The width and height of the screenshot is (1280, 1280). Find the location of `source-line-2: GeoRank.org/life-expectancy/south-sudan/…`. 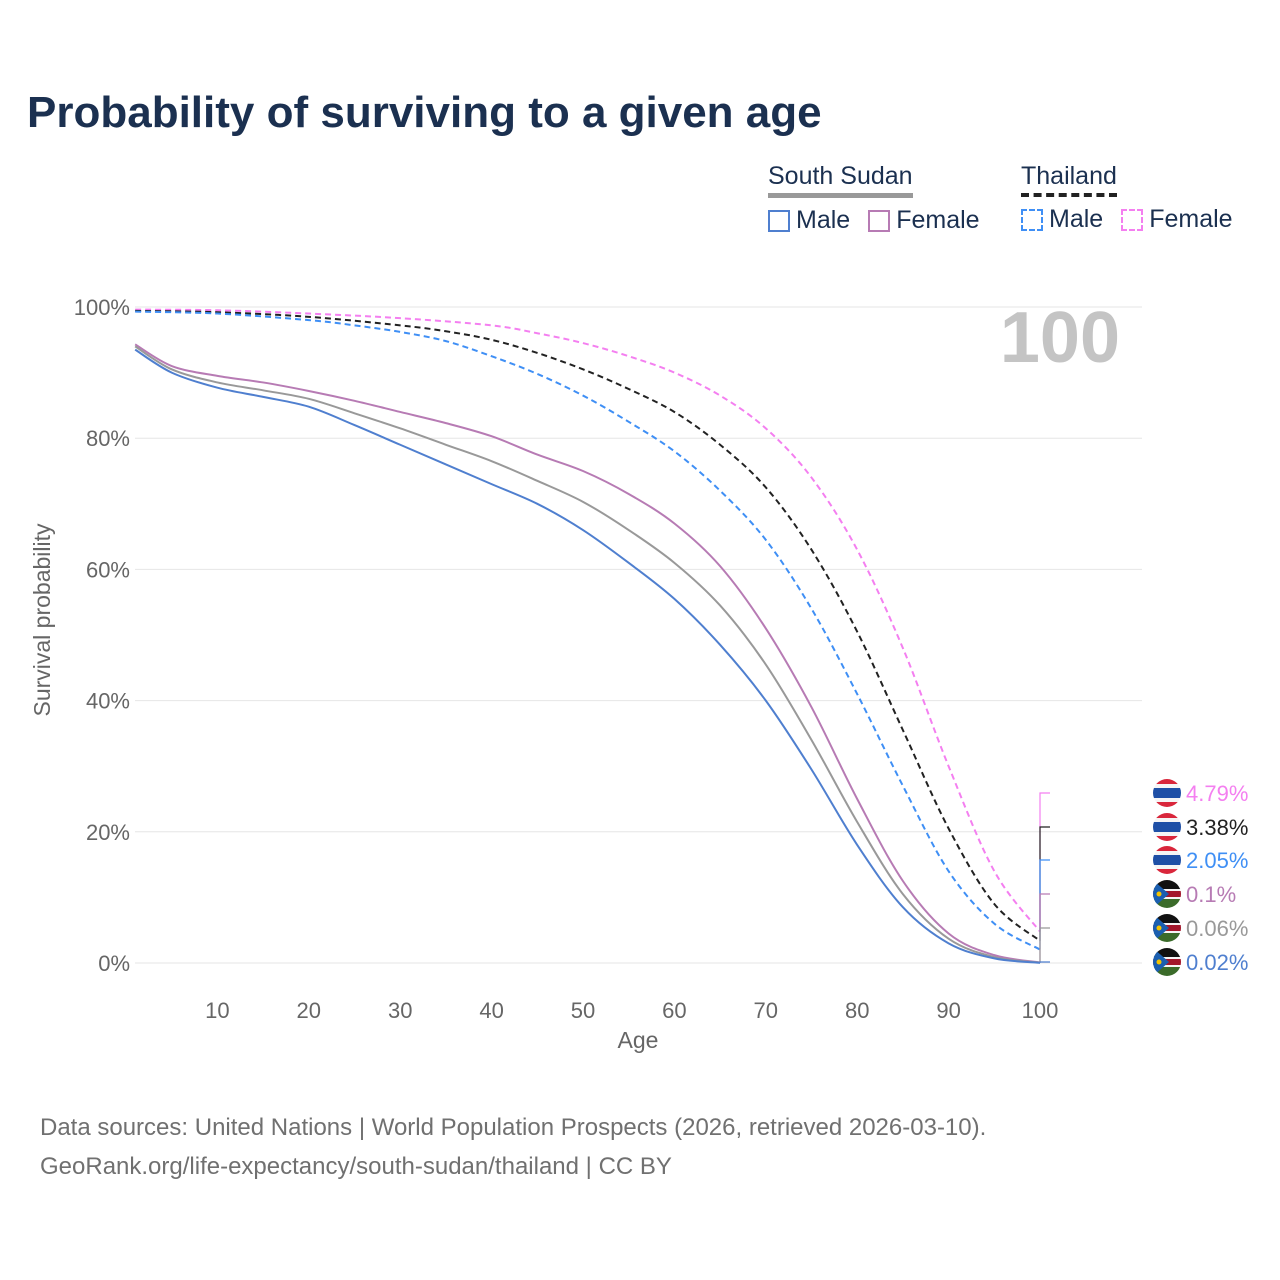

source-line-2: GeoRank.org/life-expectancy/south-sudan/… is located at coordinates (356, 1166).